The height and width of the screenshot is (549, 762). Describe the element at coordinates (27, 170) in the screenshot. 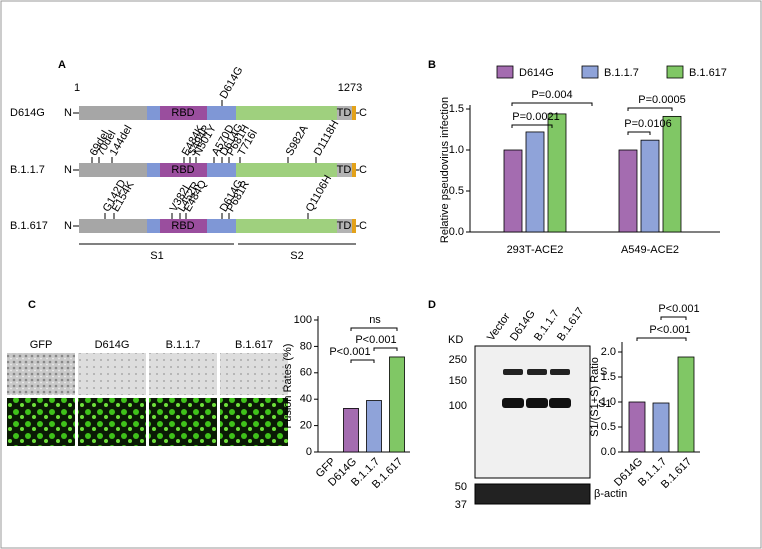

I see `variant-name: B.1.1.7` at that location.